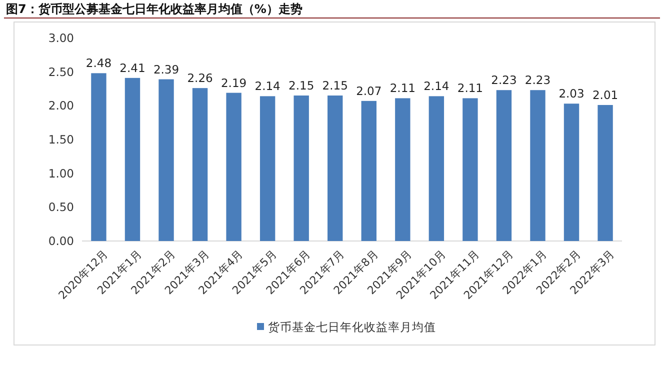 The height and width of the screenshot is (372, 664). I want to click on y-tick-label: 3.00, so click(61, 38).